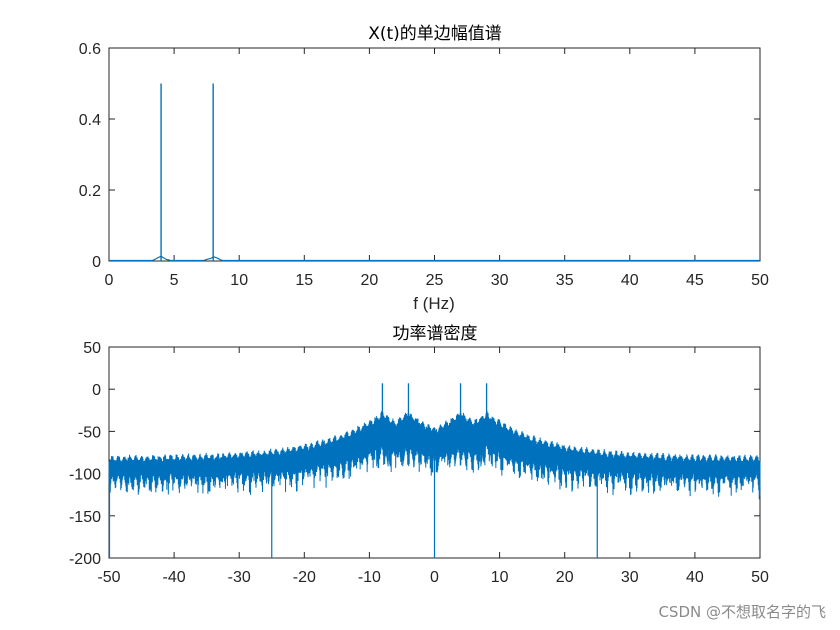  What do you see at coordinates (109, 280) in the screenshot?
I see `chart1-xtick-label: 0` at bounding box center [109, 280].